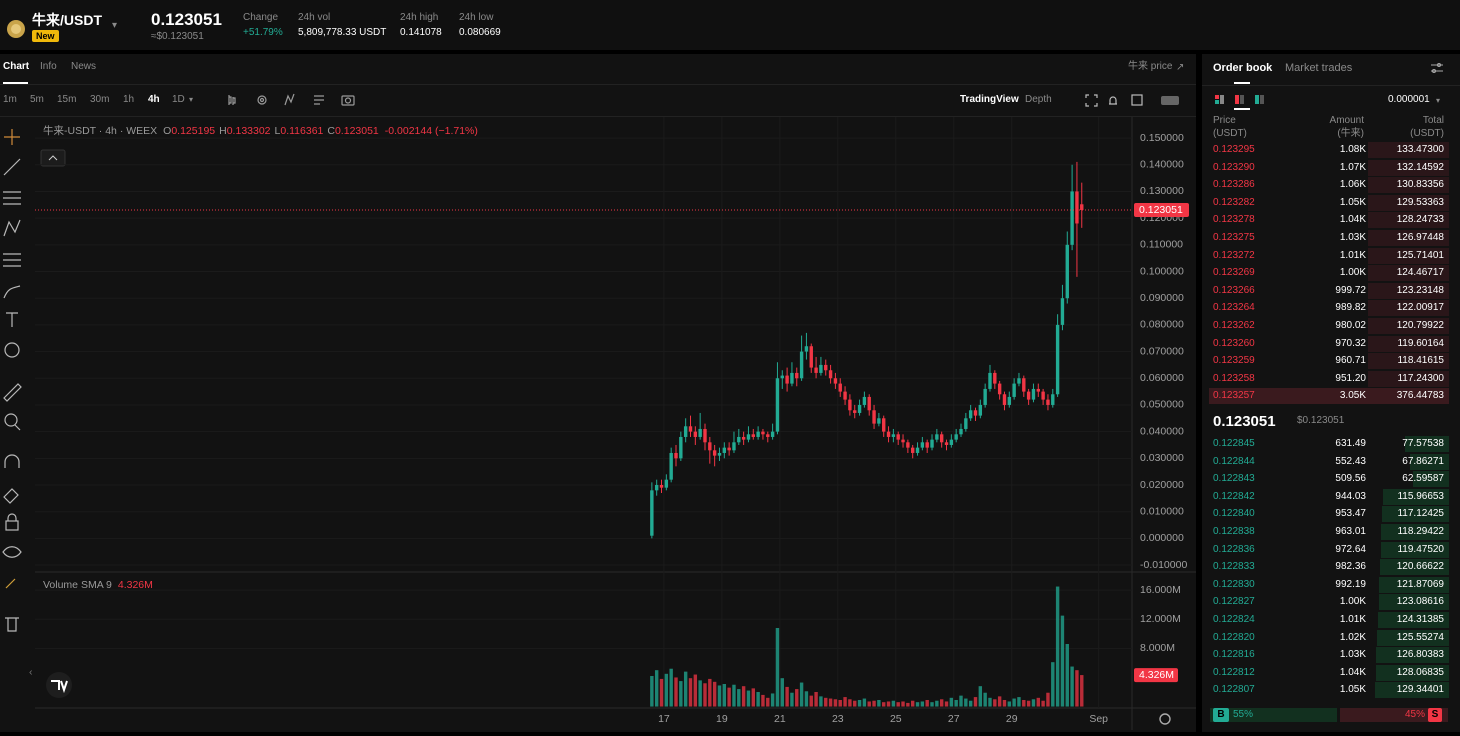  Describe the element at coordinates (1423, 479) in the screenshot. I see `ob-total: 62.59587` at that location.